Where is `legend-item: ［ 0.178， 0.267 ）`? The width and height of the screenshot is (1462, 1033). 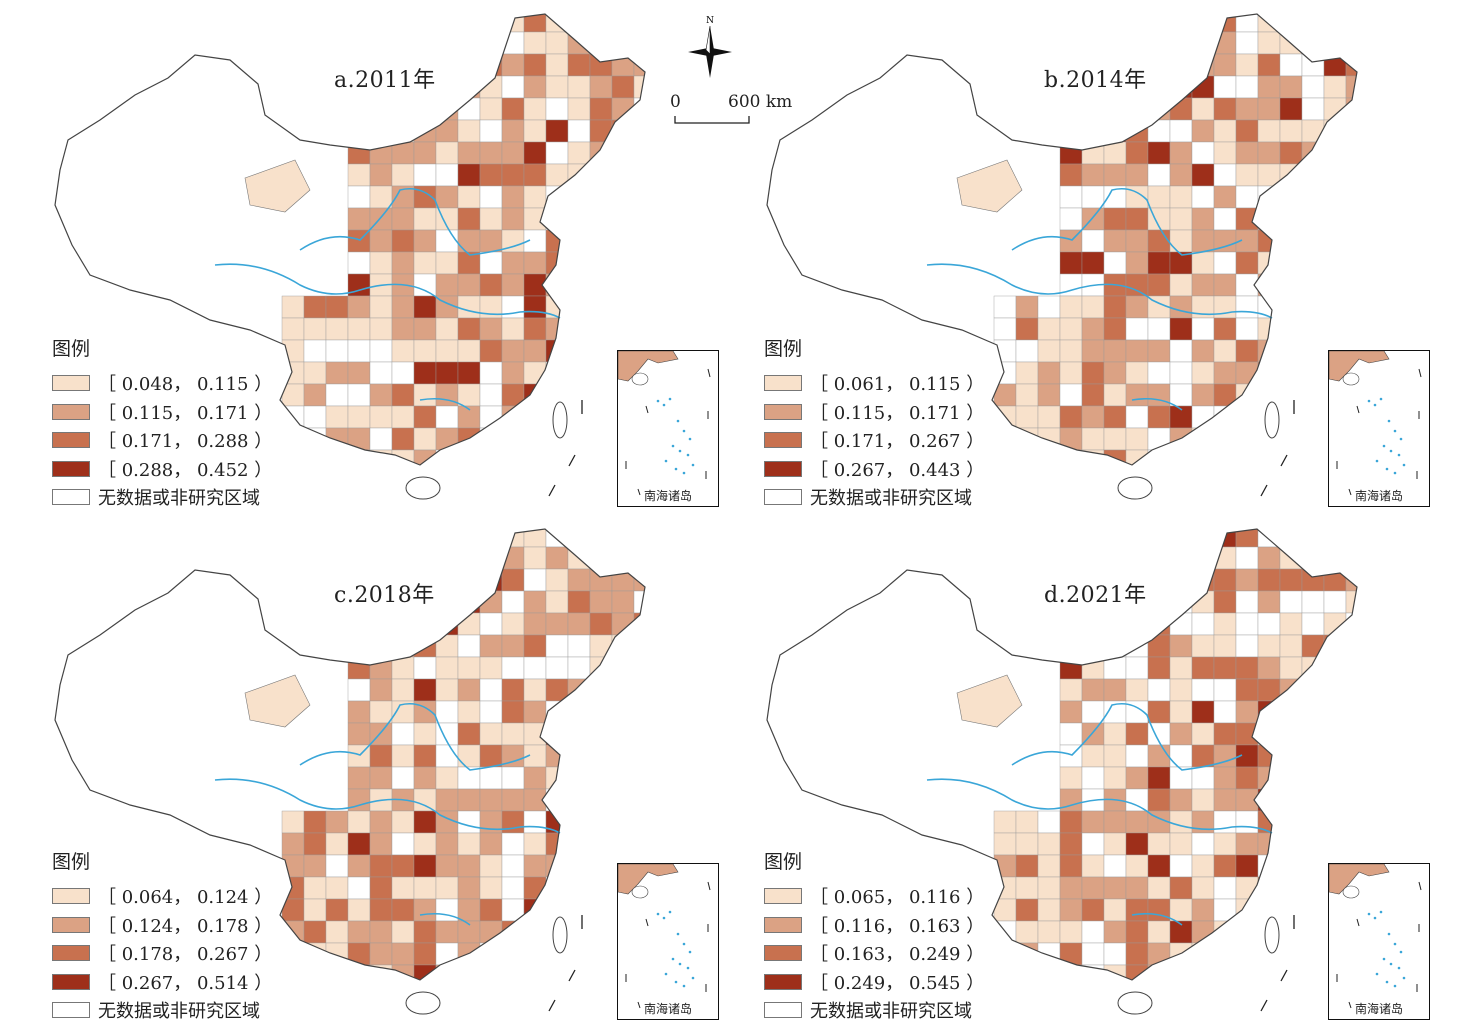 legend-item: ［ 0.178， 0.267 ） is located at coordinates (182, 953).